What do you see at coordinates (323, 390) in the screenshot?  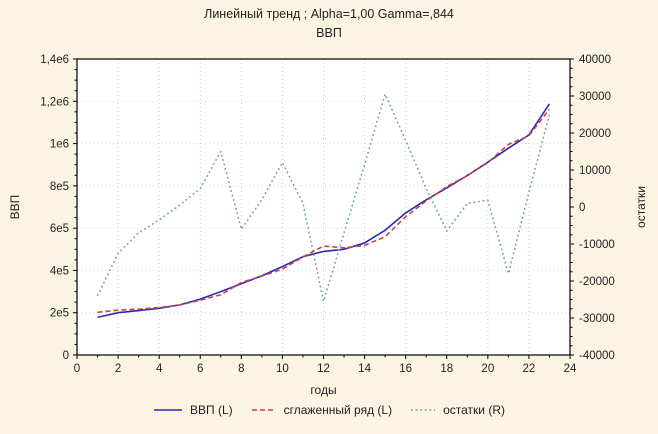 I see `x-axis-title: годы` at bounding box center [323, 390].